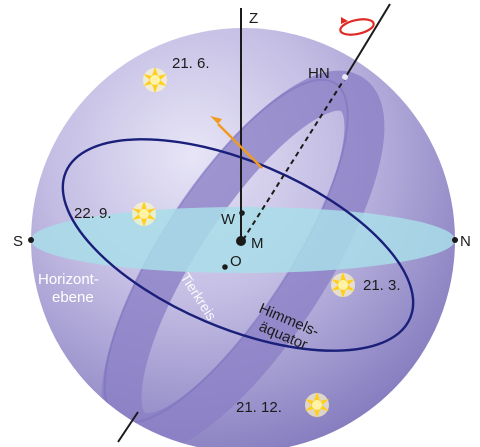 The height and width of the screenshot is (447, 480). I want to click on sun-motion-arrow, so click(236, 142).